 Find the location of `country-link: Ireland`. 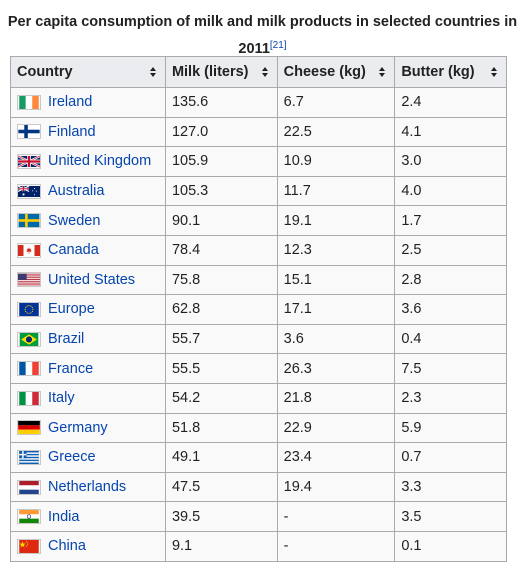

country-link: Ireland is located at coordinates (70, 102).